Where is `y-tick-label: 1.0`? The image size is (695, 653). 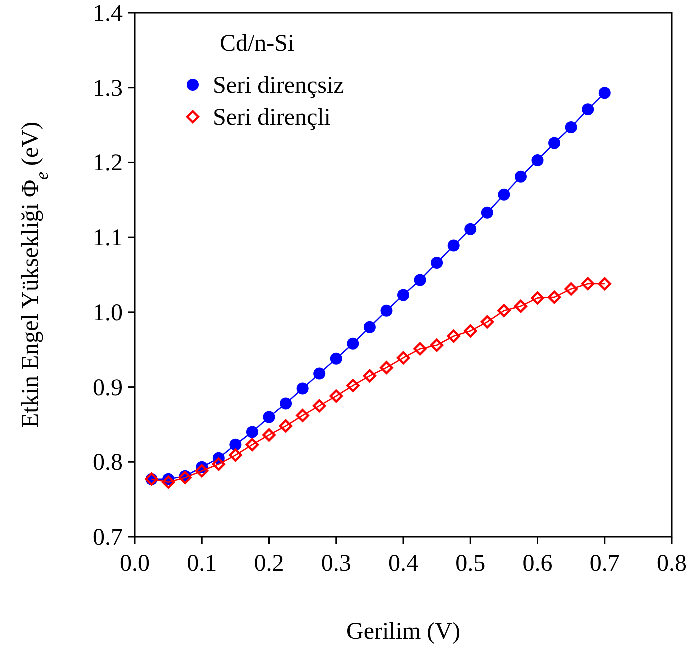 y-tick-label: 1.0 is located at coordinates (108, 313).